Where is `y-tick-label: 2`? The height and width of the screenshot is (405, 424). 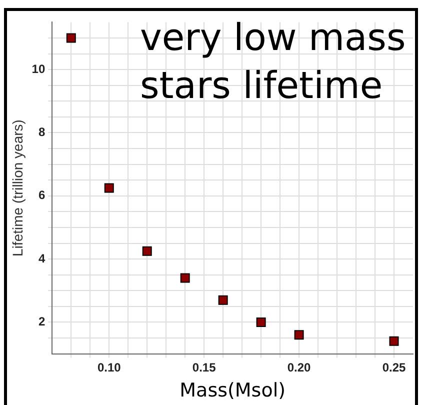
y-tick-label: 2 is located at coordinates (42, 321).